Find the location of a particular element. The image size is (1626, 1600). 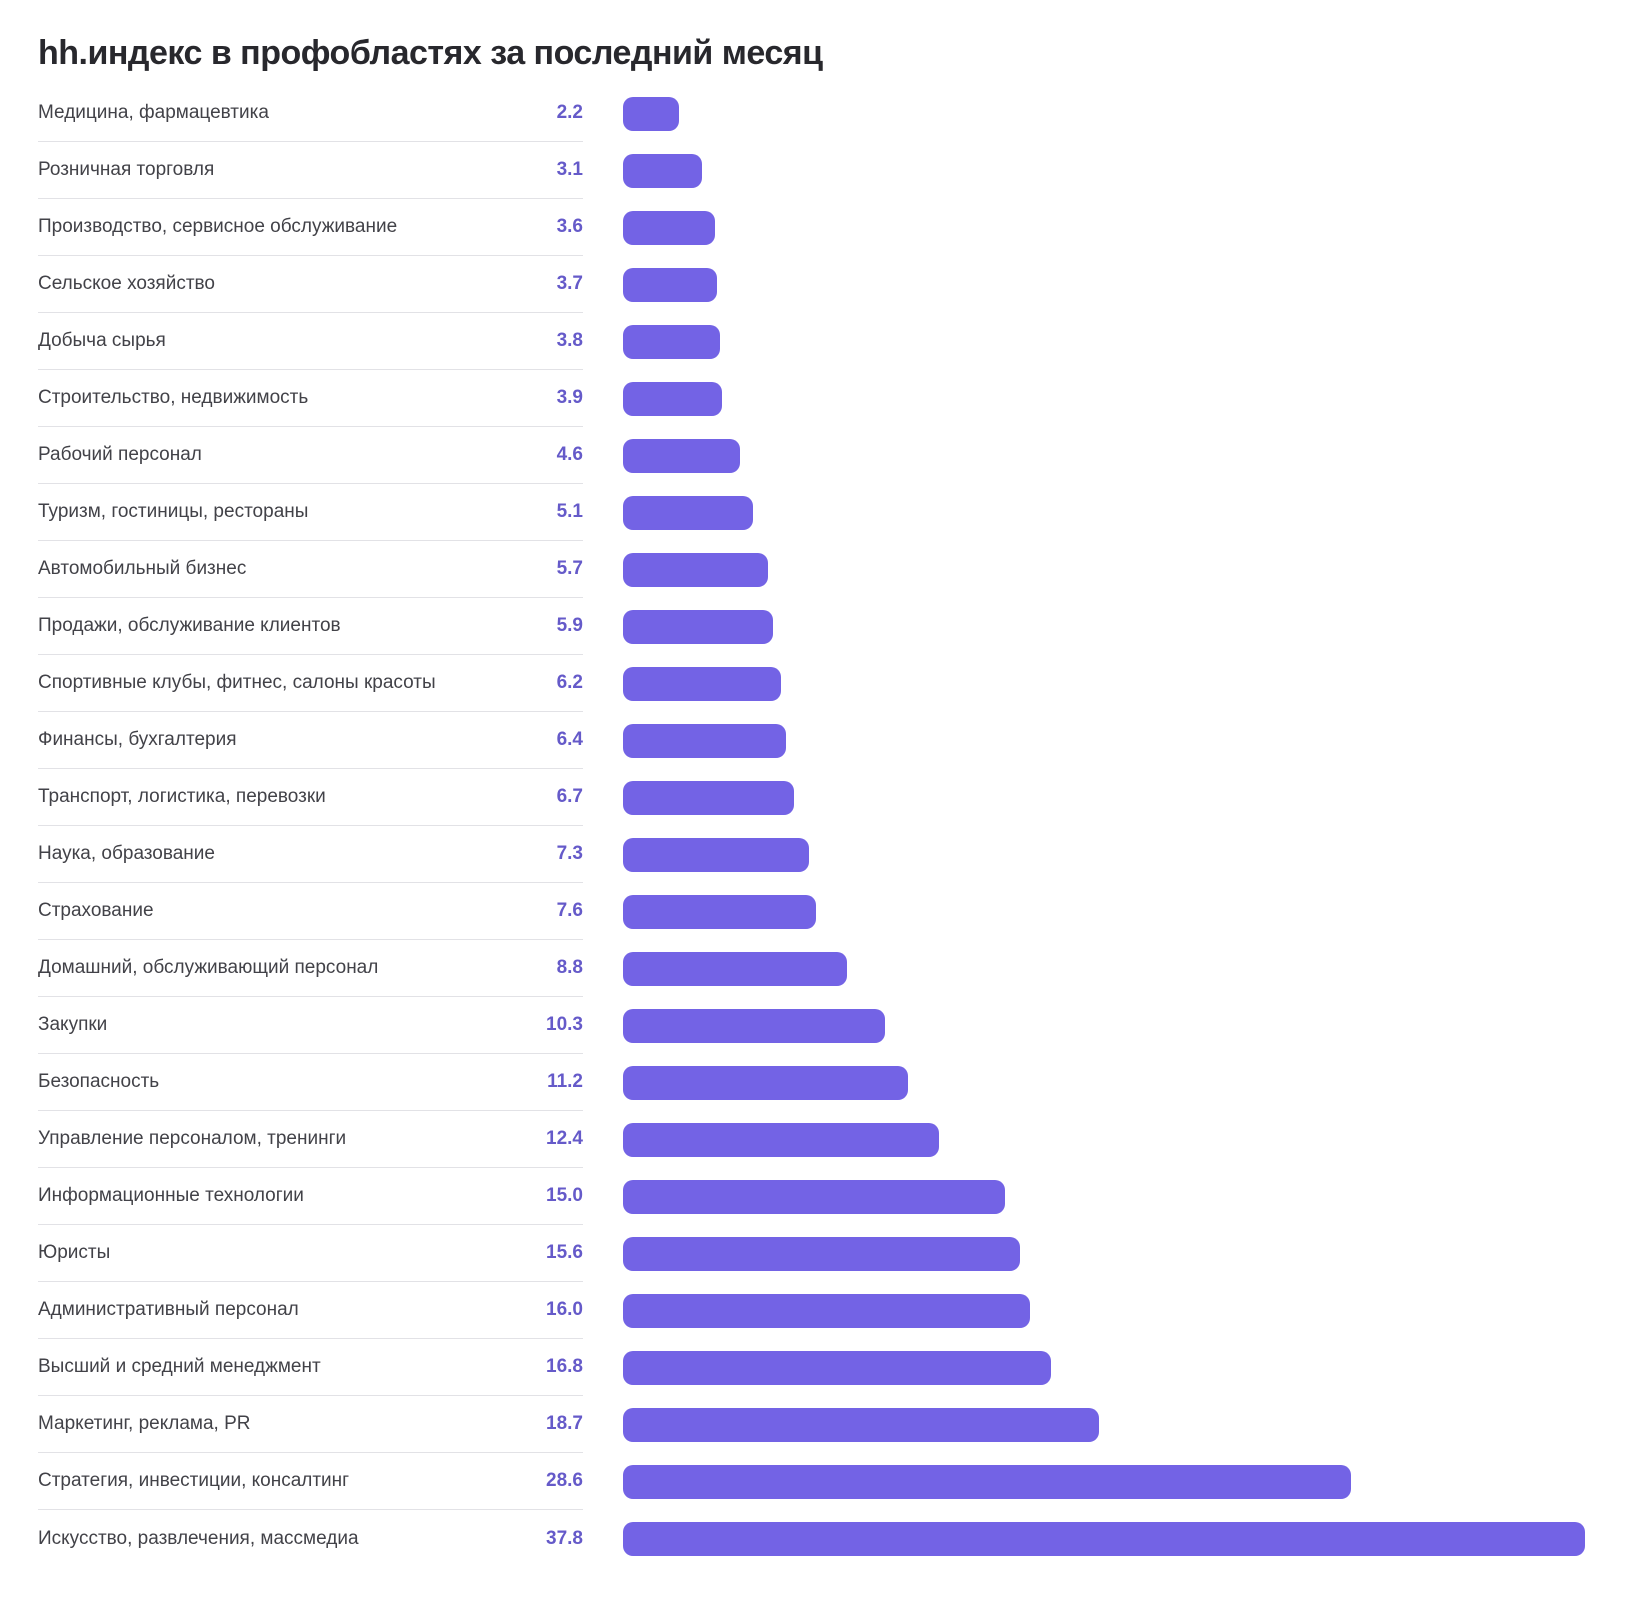

category-label: Финансы, бухгалтерия is located at coordinates (137, 739).